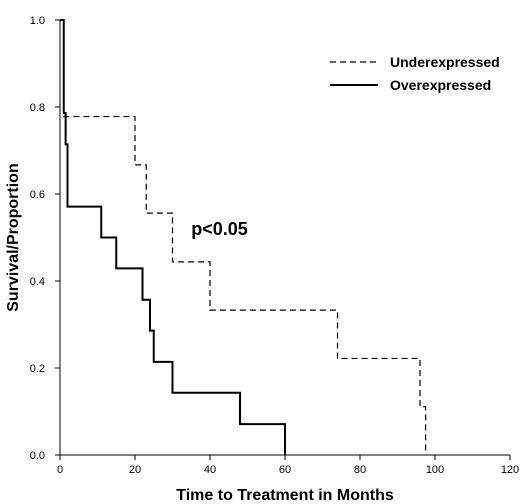  I want to click on y-tick-label: 0.4, so click(37, 282).